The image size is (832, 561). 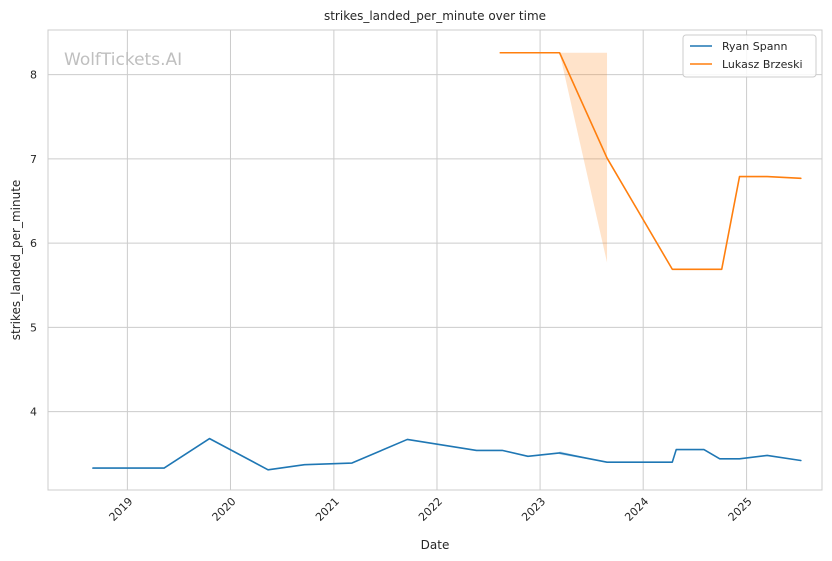 I want to click on y-tick-label: 4, so click(x=33, y=412).